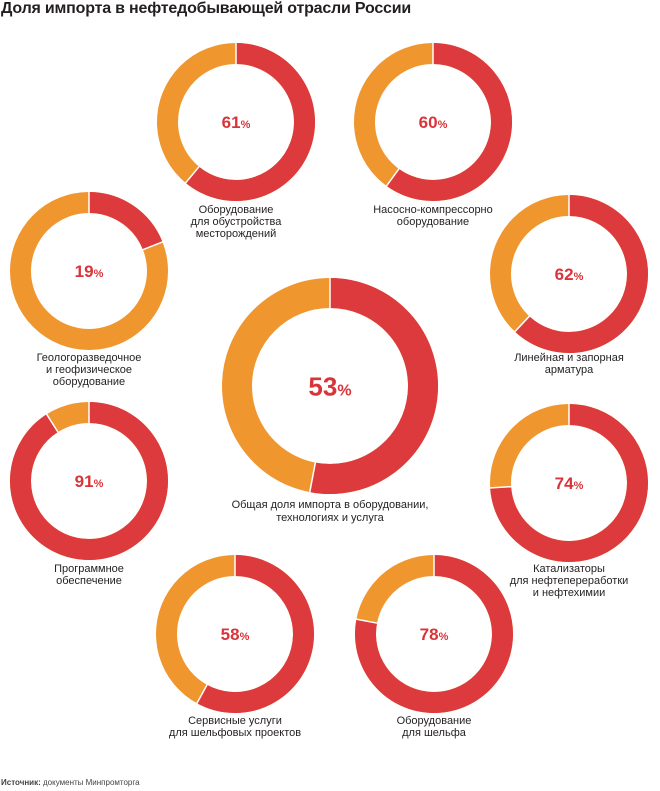 The image size is (660, 791). What do you see at coordinates (21, 782) in the screenshot?
I see `source-label: Источник:` at bounding box center [21, 782].